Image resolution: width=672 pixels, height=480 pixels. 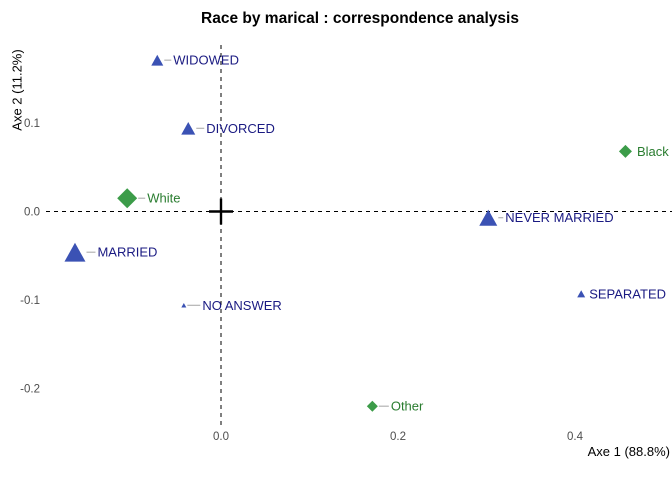 I want to click on marker-triangle-no-answer, so click(x=184, y=305).